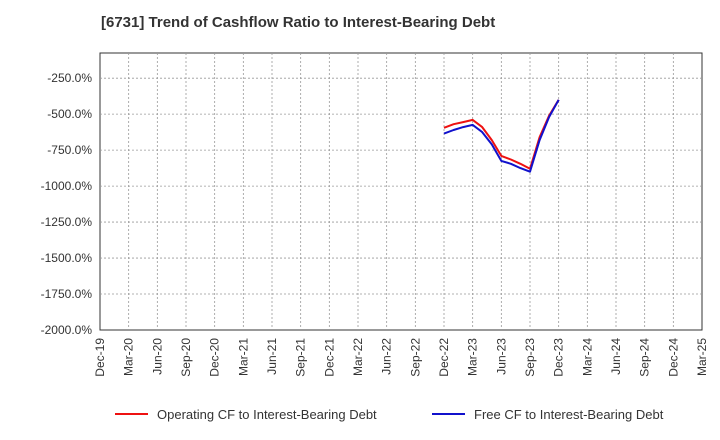 The image size is (720, 440). Describe the element at coordinates (129, 357) in the screenshot. I see `x-tick-label: Mar-20` at that location.